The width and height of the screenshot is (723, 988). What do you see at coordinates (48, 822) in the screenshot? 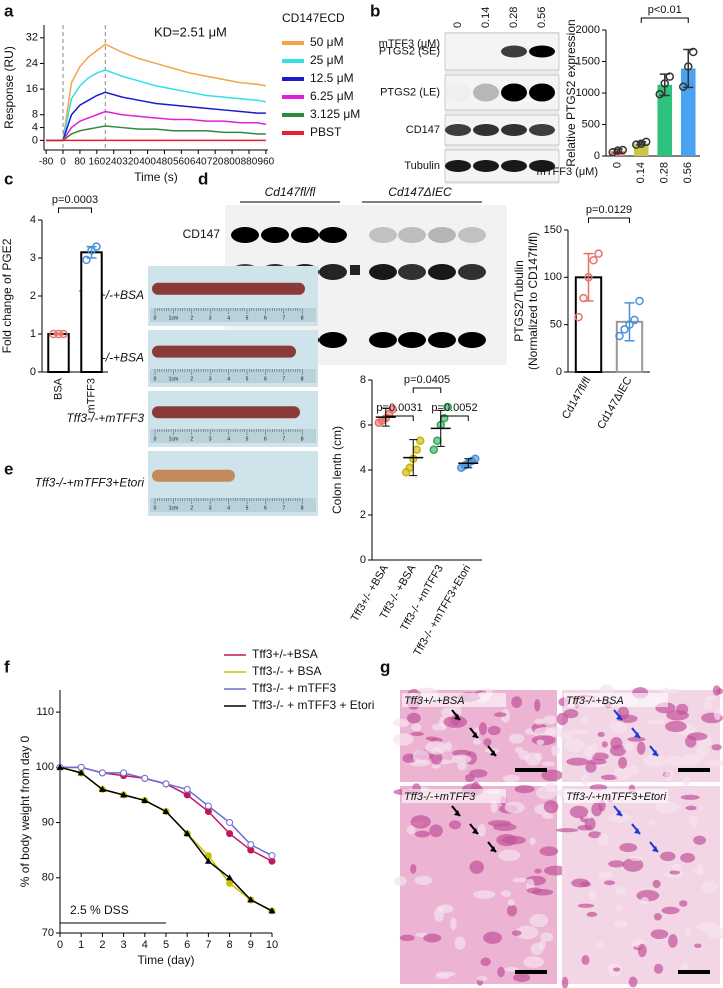
I see `y-tick-label: 90` at bounding box center [48, 822].